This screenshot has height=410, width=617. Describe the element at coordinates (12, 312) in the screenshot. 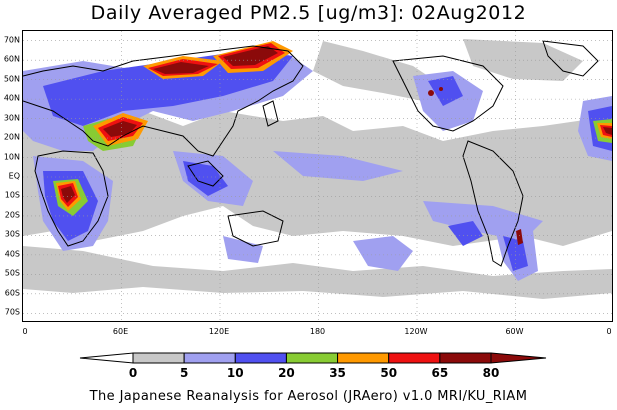

I see `latitude-label: 70S` at that location.